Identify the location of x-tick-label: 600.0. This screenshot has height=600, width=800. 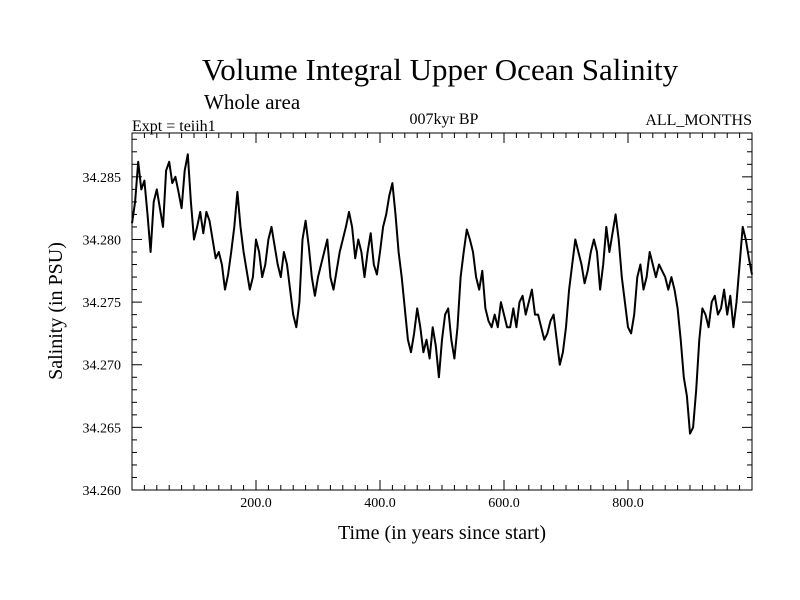
(504, 503).